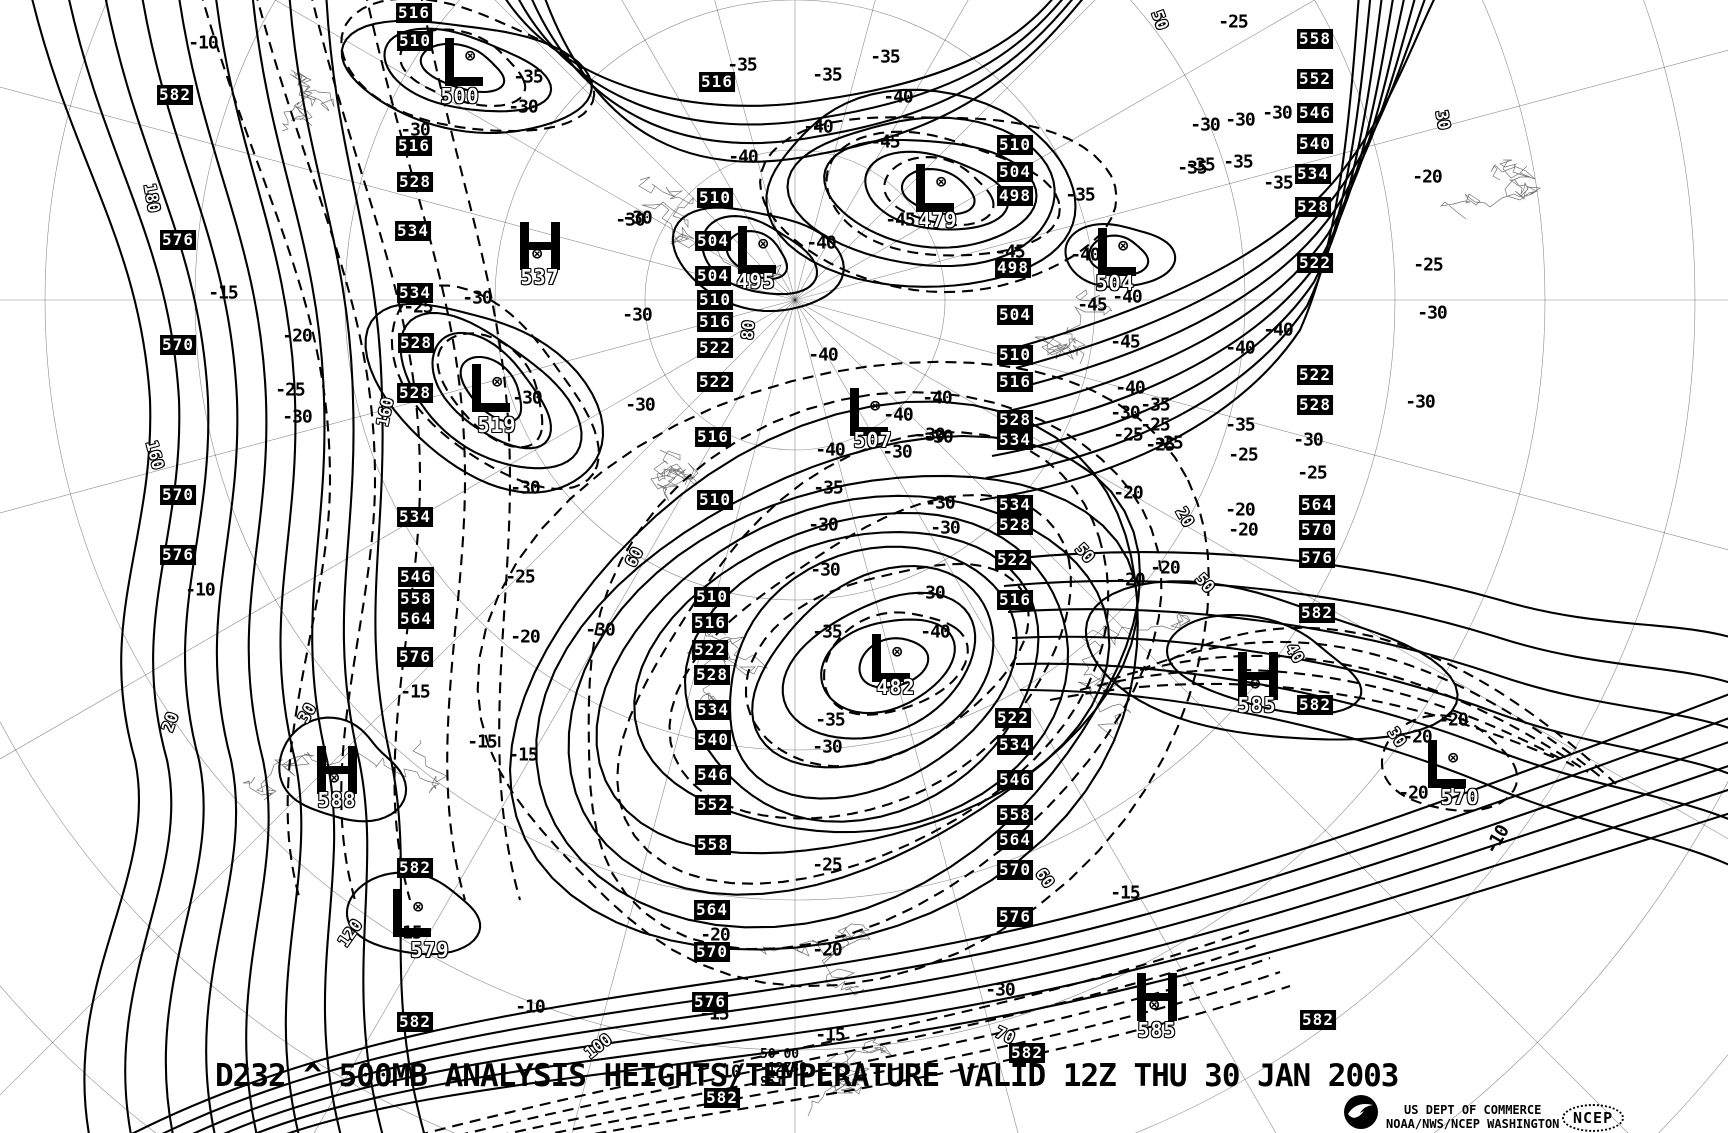 Image resolution: width=1728 pixels, height=1133 pixels. What do you see at coordinates (540, 277) in the screenshot?
I see `high-center-value: 537` at bounding box center [540, 277].